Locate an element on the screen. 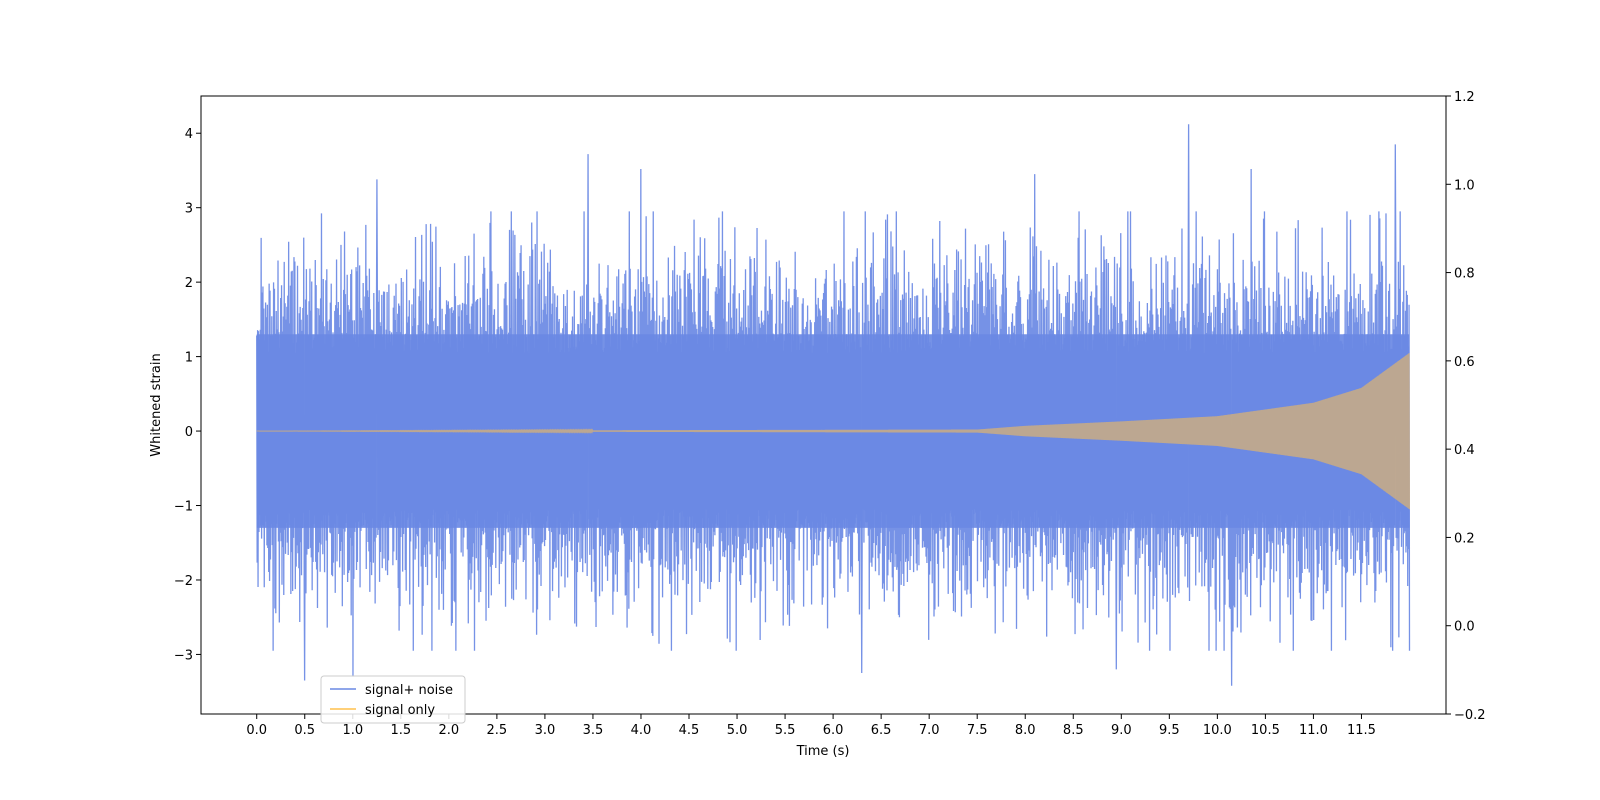 This screenshot has height=800, width=1600. x-tick-label: 10.5 is located at coordinates (1265, 730).